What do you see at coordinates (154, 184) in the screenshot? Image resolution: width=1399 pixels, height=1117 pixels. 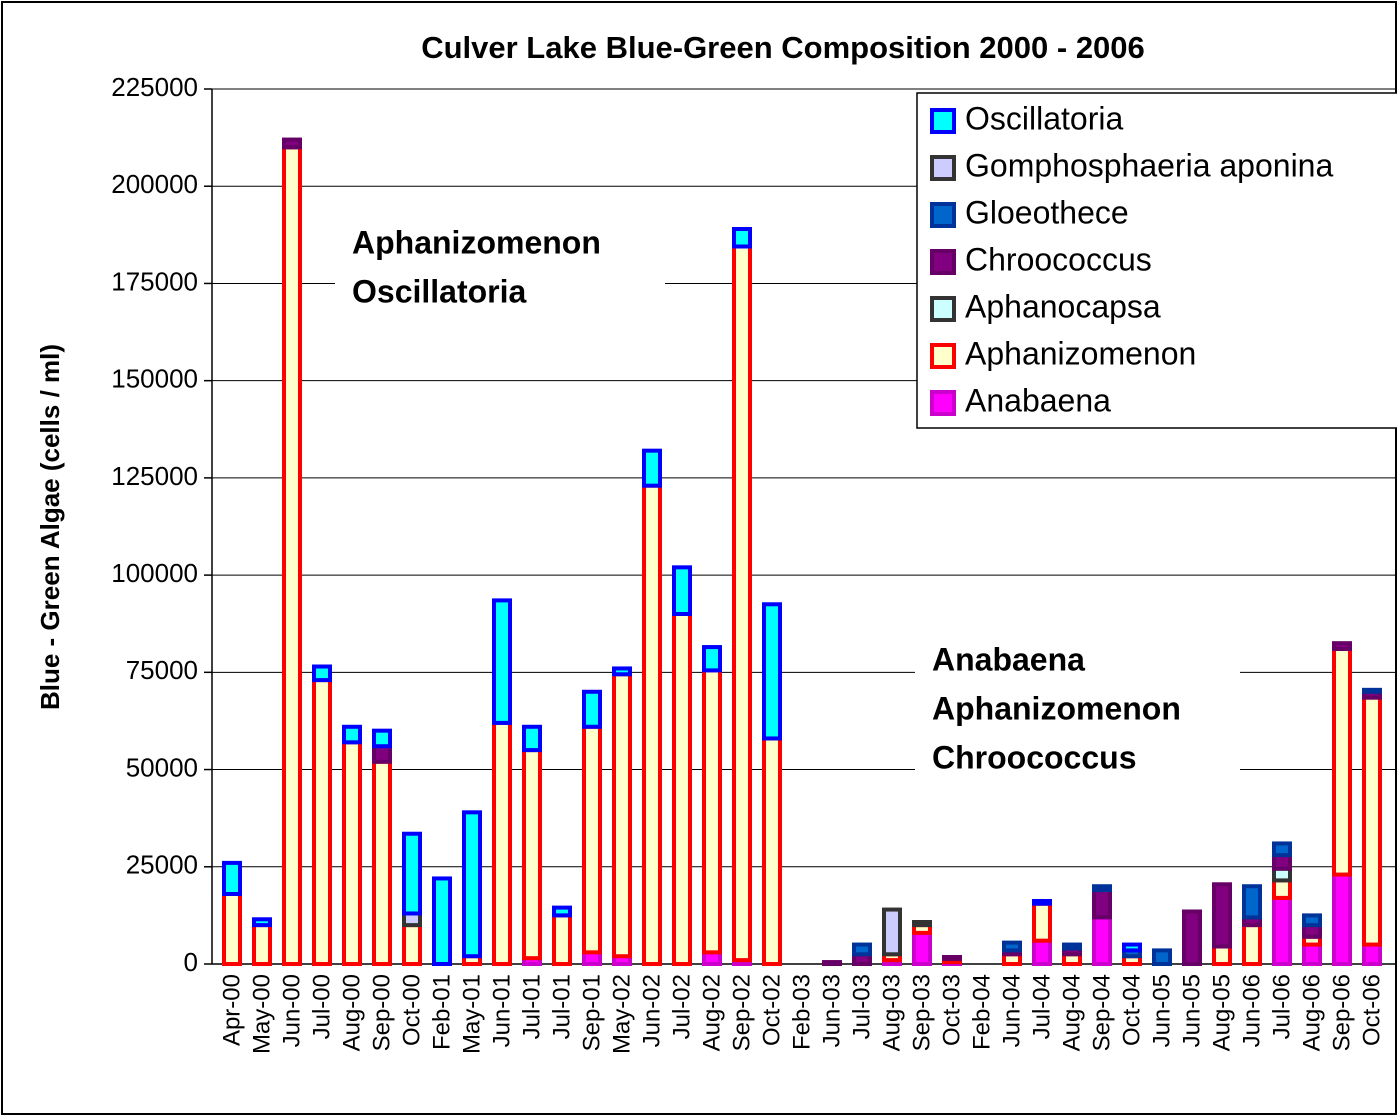 I see `y-tick-label: 200000` at bounding box center [154, 184].